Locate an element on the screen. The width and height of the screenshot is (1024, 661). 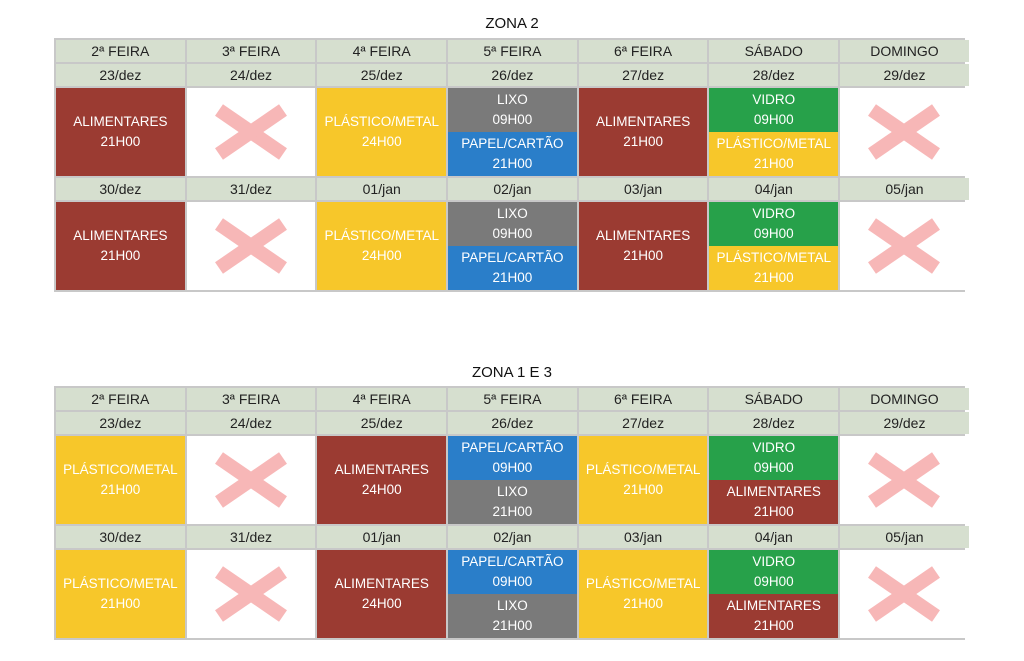
collection-papel: PAPEL/CARTÃO 21H00 is located at coordinates (512, 268).